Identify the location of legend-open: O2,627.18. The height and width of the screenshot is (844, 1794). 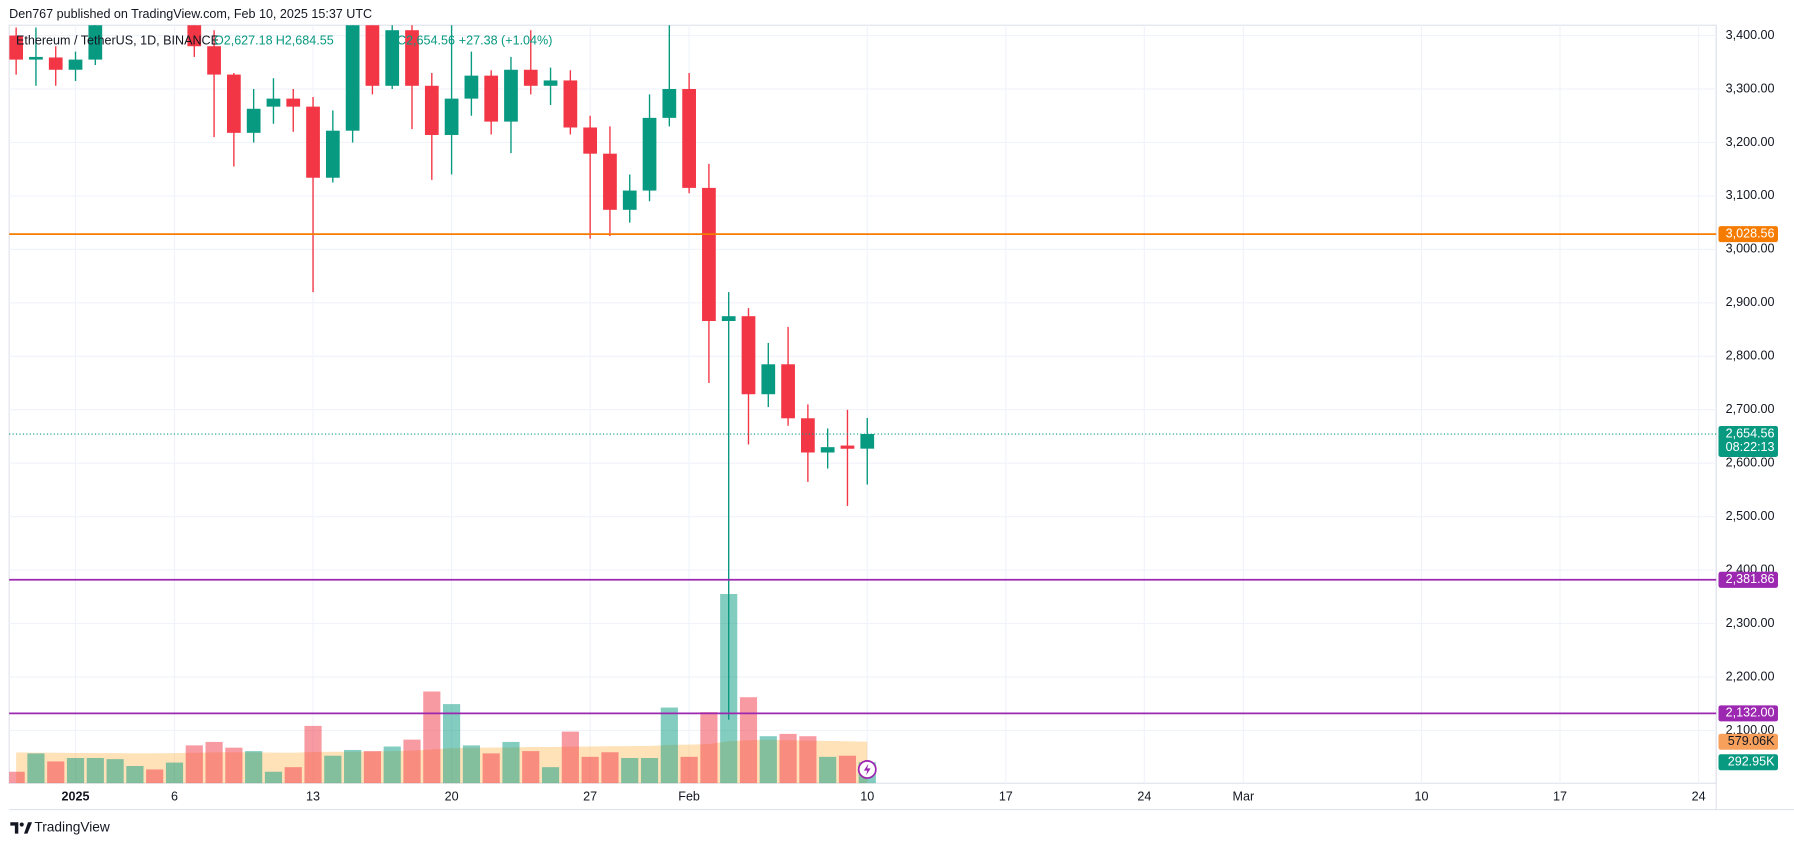
(243, 41).